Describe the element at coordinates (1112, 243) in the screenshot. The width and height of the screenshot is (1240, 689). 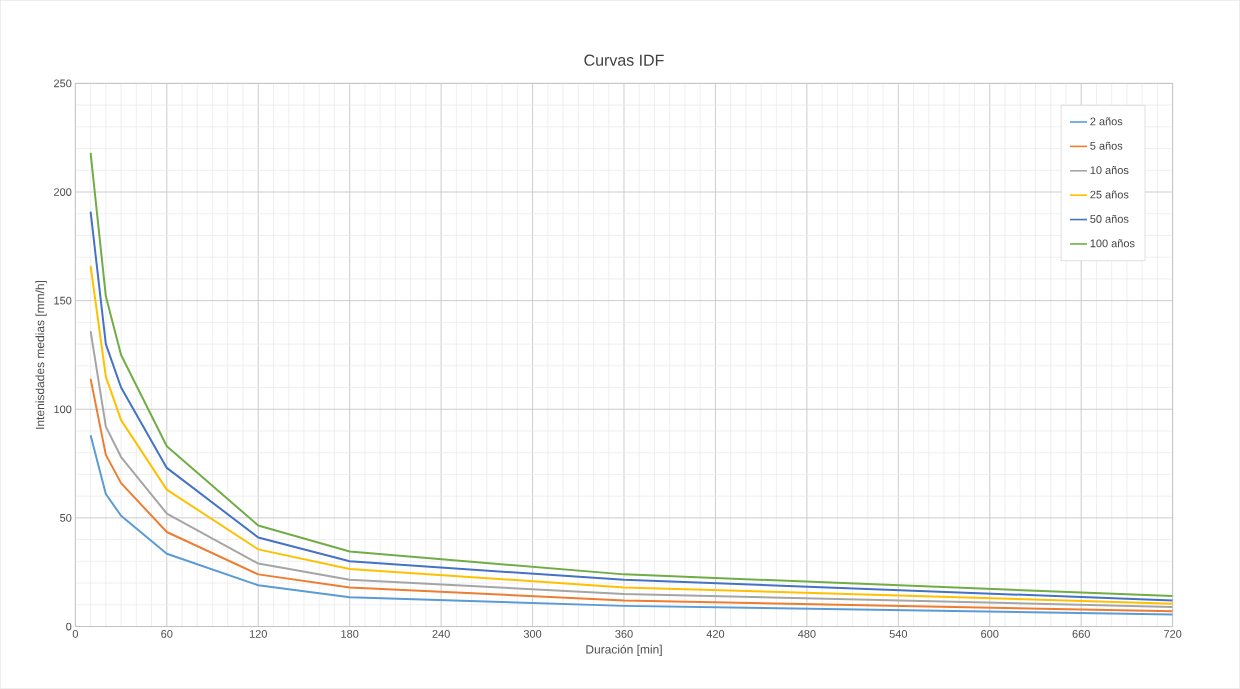
I see `legend-label: 100 años` at that location.